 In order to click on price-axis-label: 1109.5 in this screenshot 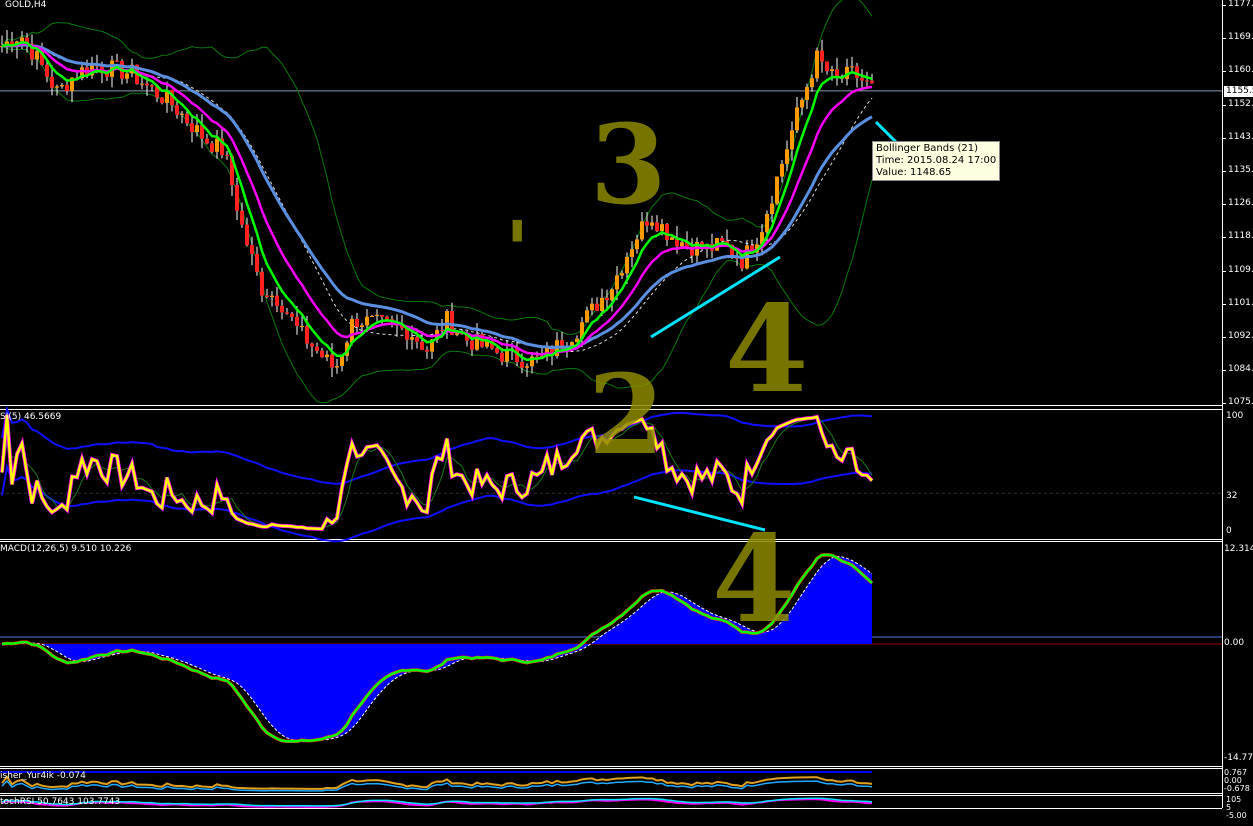, I will do `click(1240, 269)`.